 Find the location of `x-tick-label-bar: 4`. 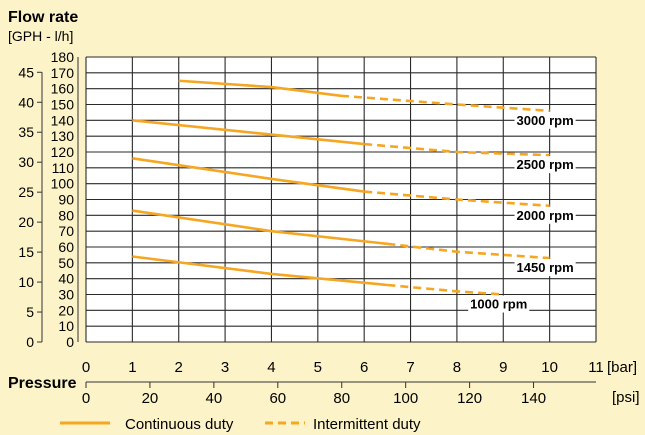

x-tick-label-bar: 4 is located at coordinates (271, 367).